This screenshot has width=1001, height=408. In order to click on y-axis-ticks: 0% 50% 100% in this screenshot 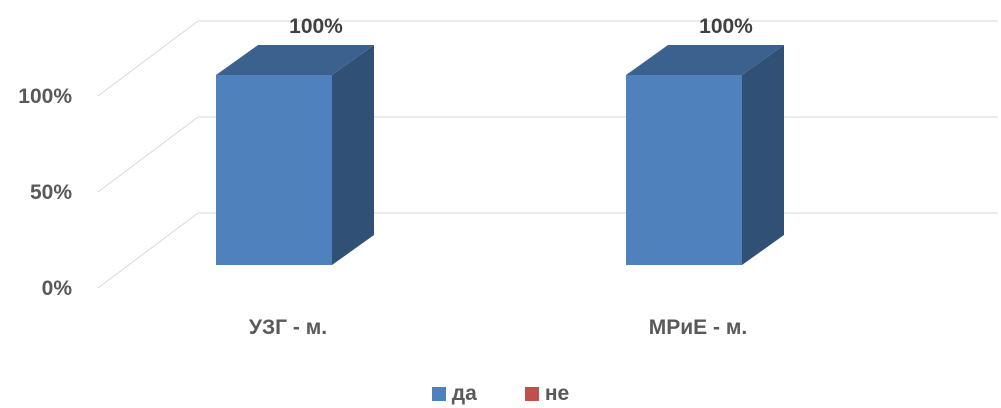, I will do `click(45, 192)`.